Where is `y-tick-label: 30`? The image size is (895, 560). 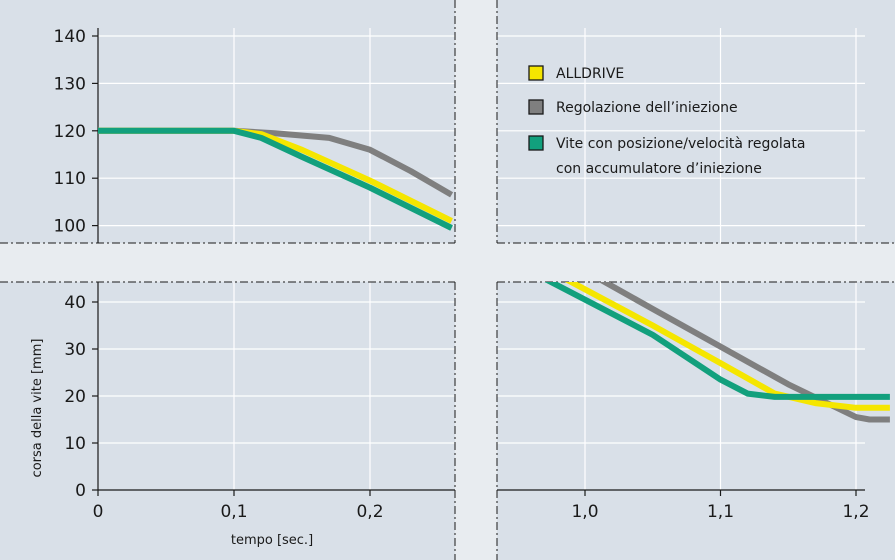 y-tick-label: 30 is located at coordinates (75, 350).